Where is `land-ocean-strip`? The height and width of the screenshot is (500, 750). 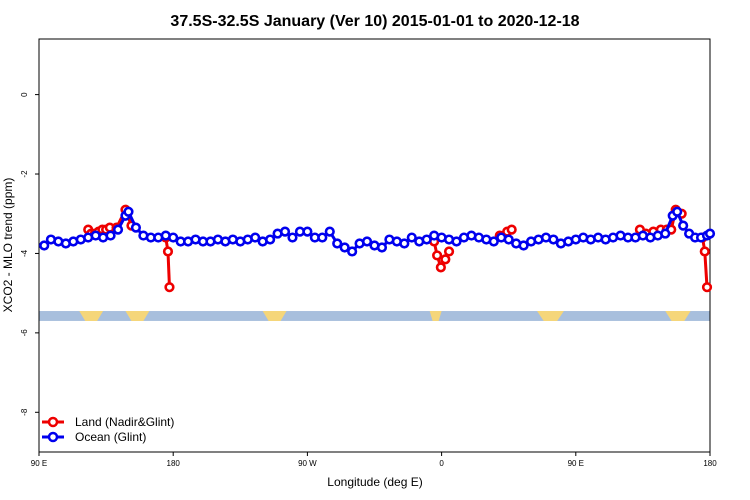
land-ocean-strip is located at coordinates (374, 316).